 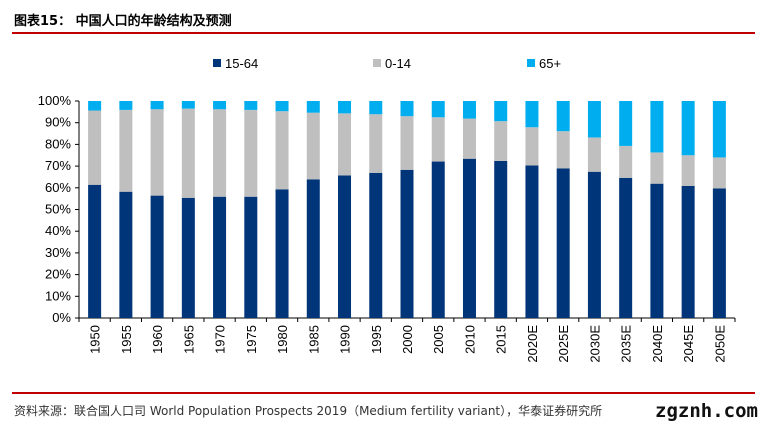 I want to click on y-tick-label: 20%, so click(x=58, y=274).